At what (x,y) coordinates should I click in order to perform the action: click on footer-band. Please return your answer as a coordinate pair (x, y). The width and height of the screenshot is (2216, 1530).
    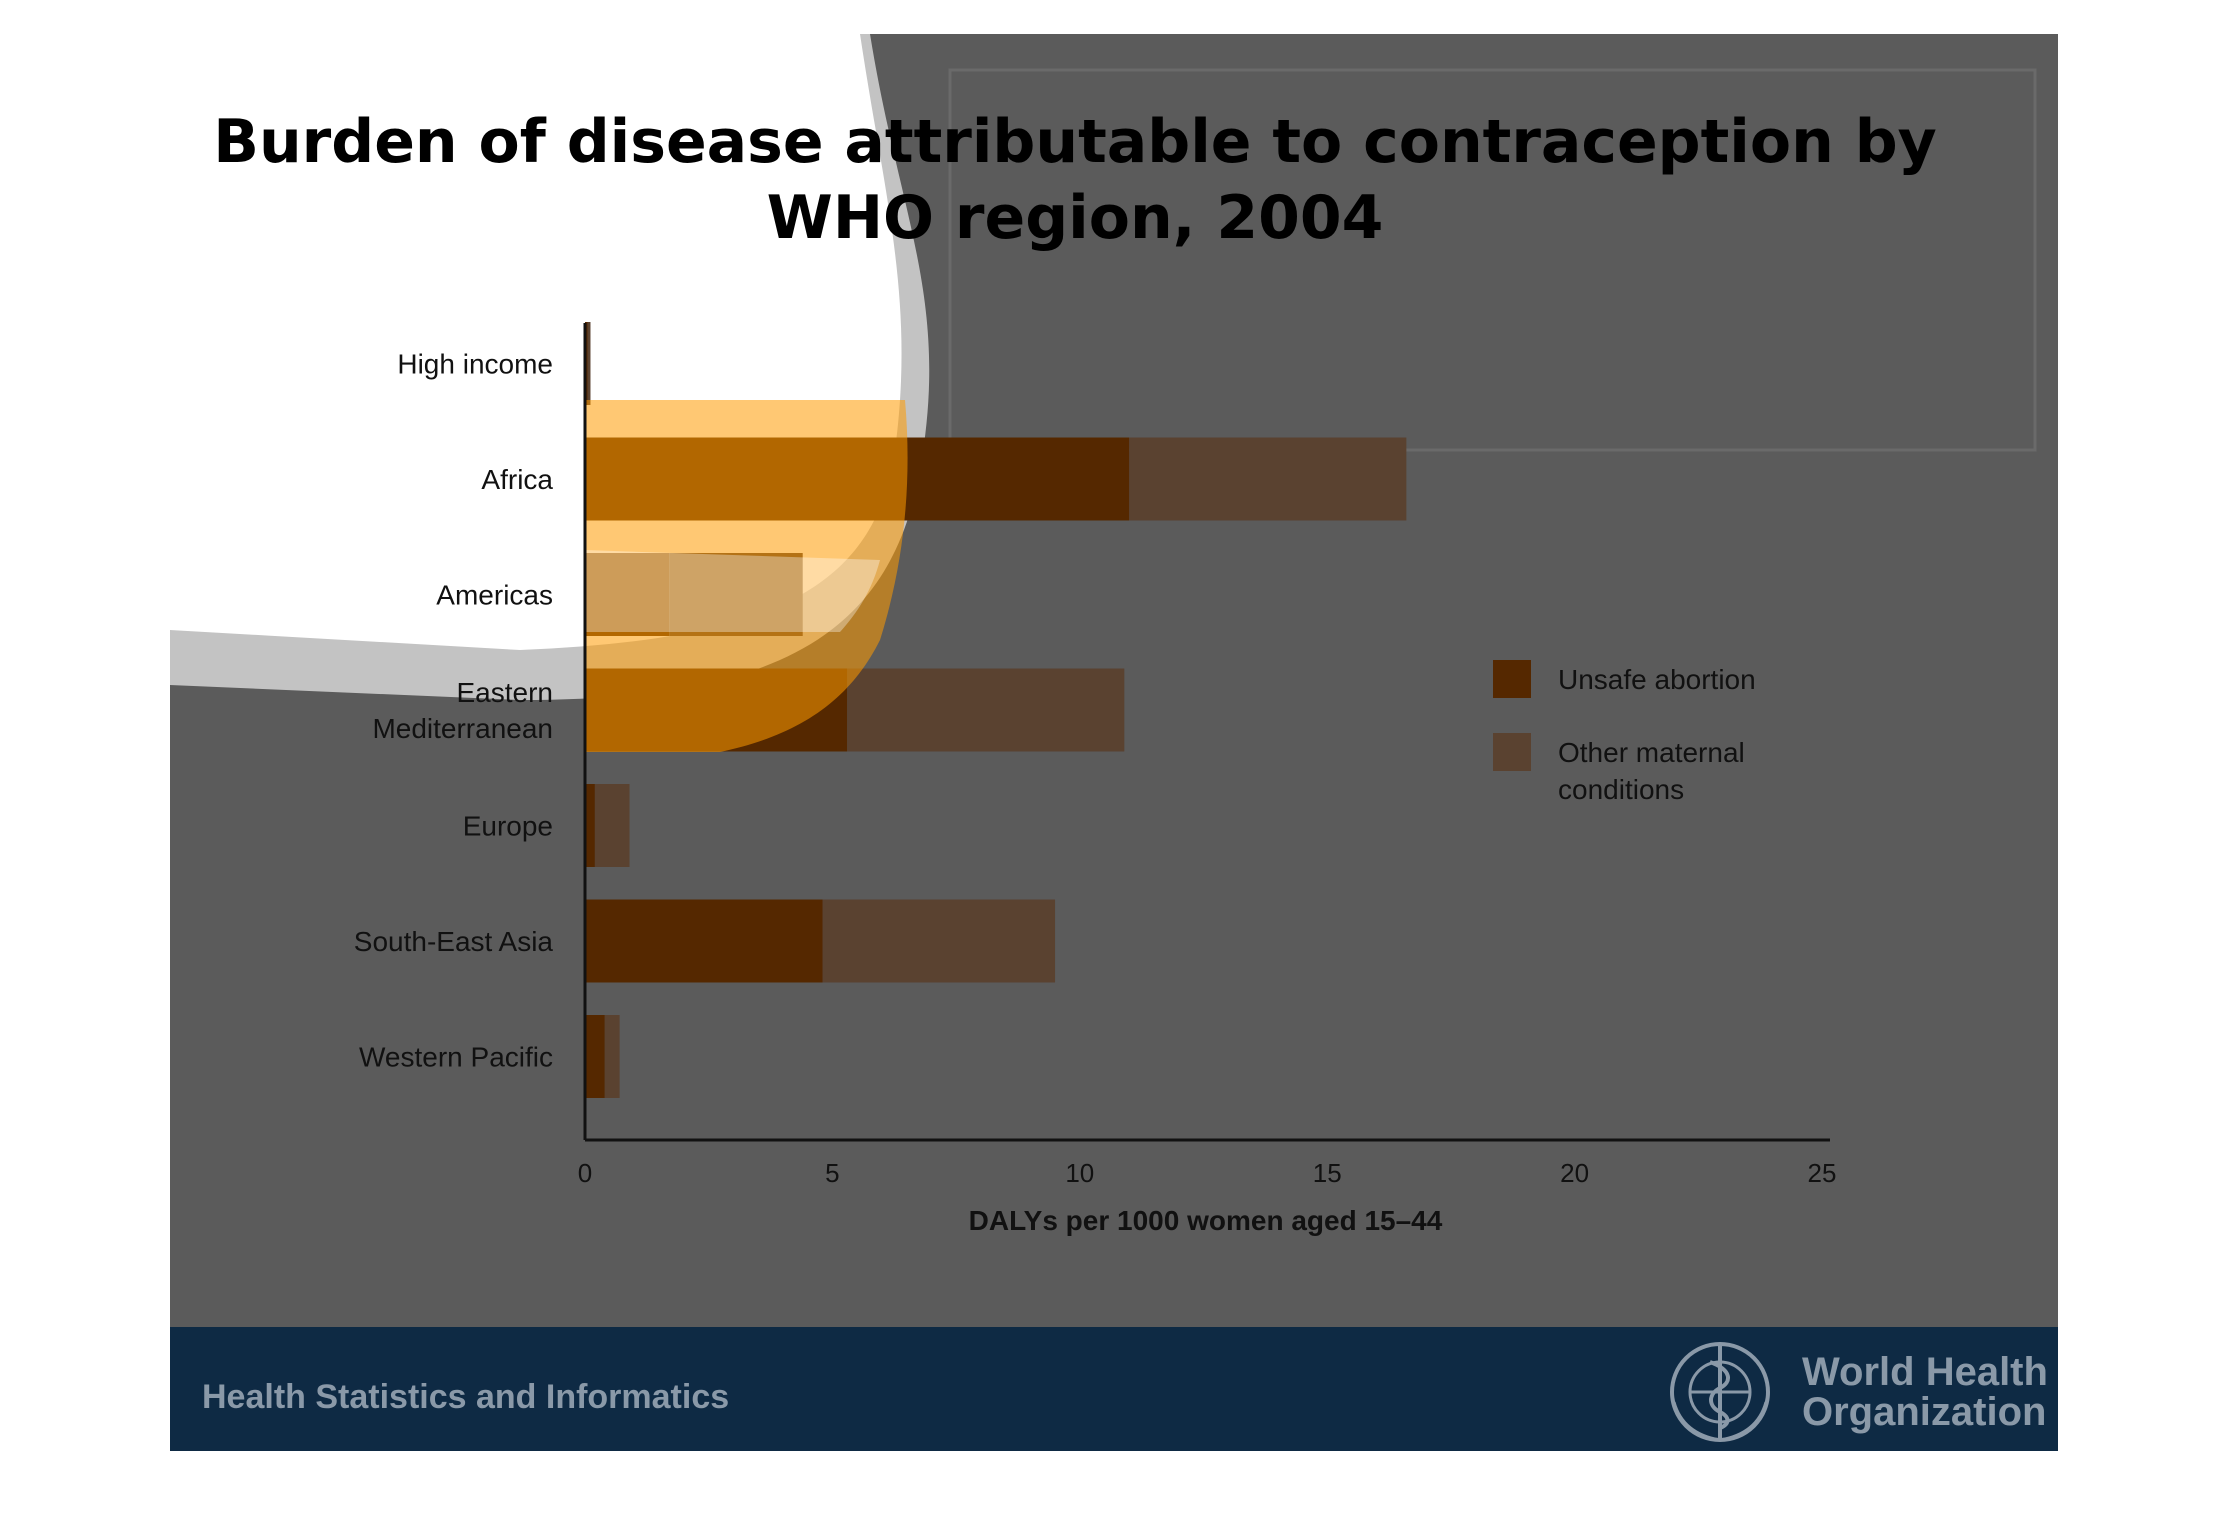
    Looking at the image, I should click on (1114, 1389).